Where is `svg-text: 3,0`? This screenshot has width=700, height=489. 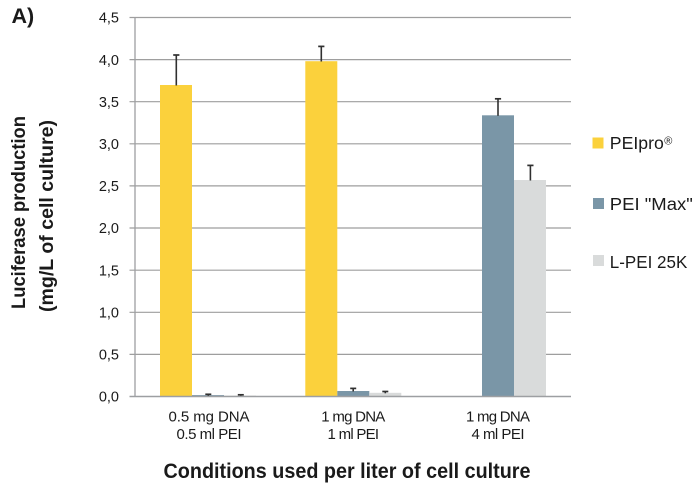
svg-text: 3,0 is located at coordinates (109, 145).